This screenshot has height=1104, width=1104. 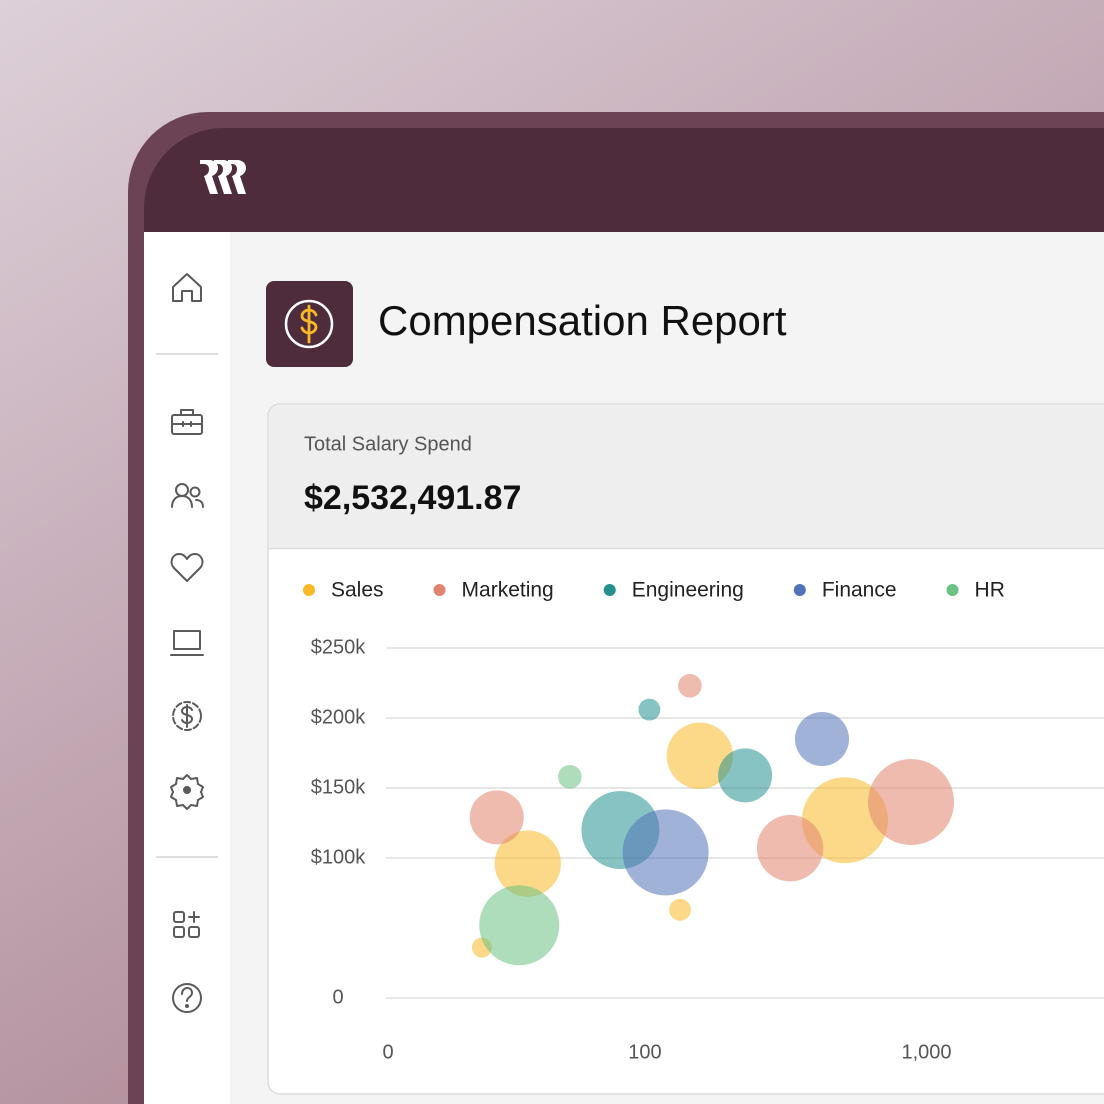 What do you see at coordinates (387, 1052) in the screenshot?
I see `x-tick-label: 0` at bounding box center [387, 1052].